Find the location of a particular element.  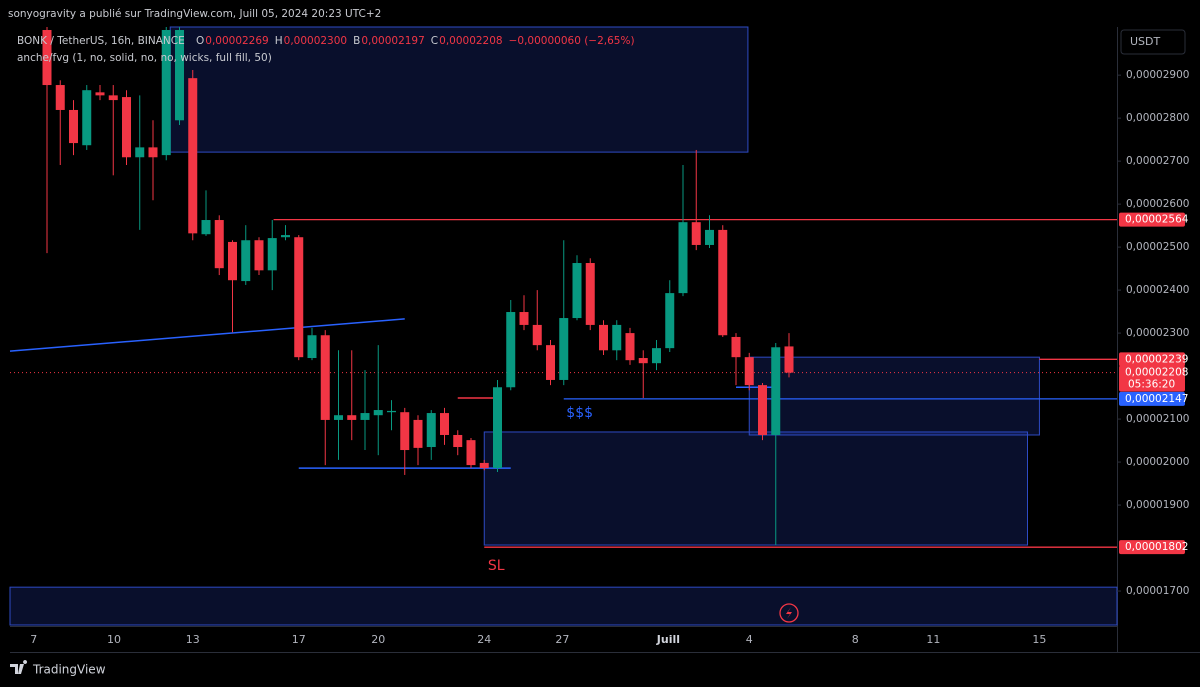

price-label: 0,00002147 is located at coordinates (1156, 399).